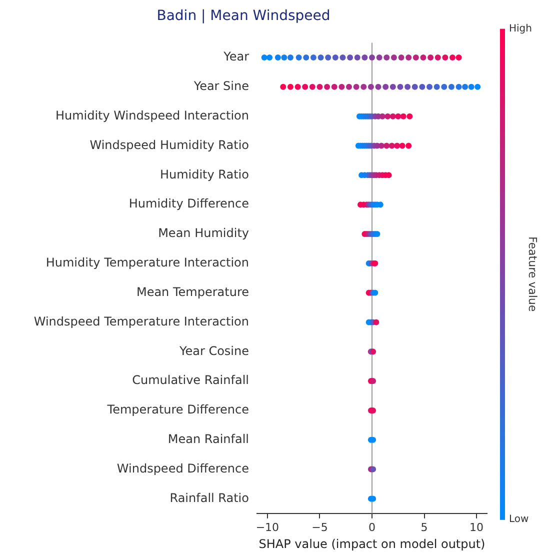 Image resolution: width=544 pixels, height=558 pixels. What do you see at coordinates (190, 380) in the screenshot?
I see `y-tick-label: Cumulative Rainfall` at bounding box center [190, 380].